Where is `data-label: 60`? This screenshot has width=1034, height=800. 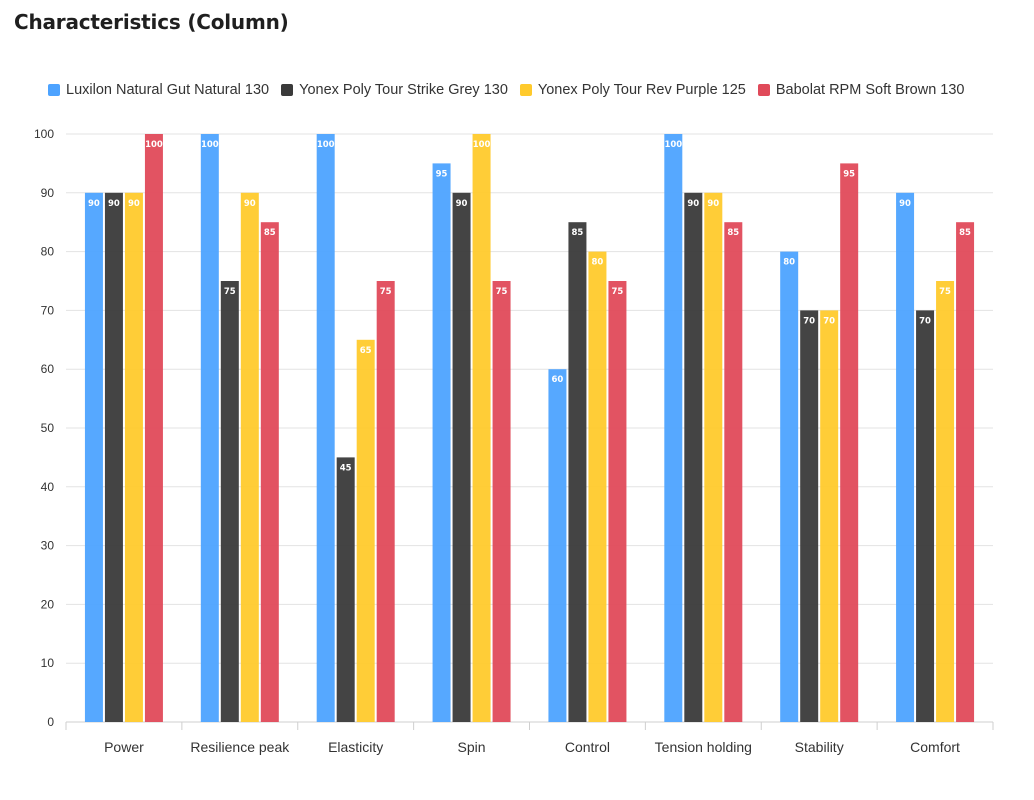
data-label: 60 is located at coordinates (558, 380).